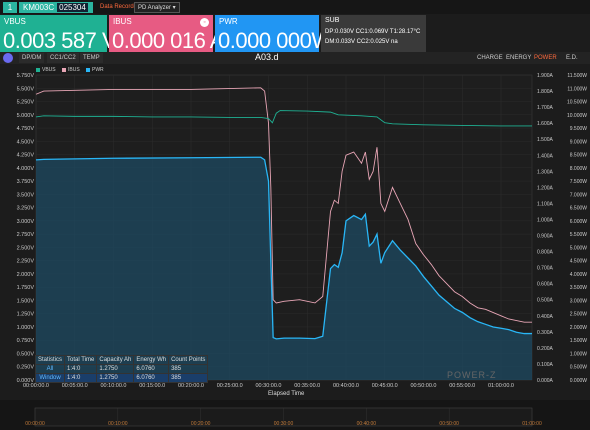 The height and width of the screenshot is (430, 590). I want to click on legend-vbus-swatch, so click(38, 70).